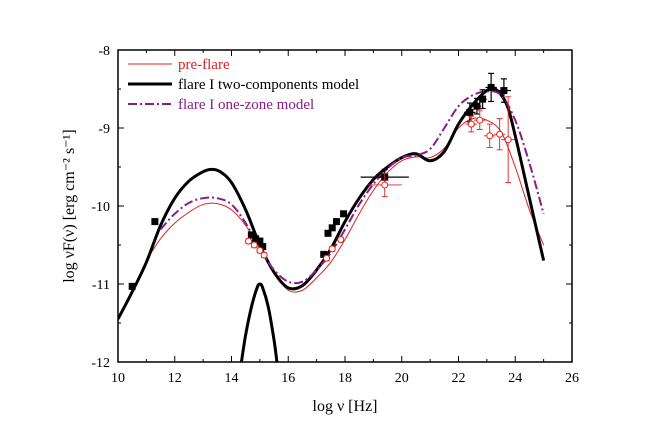  Describe the element at coordinates (345, 406) in the screenshot. I see `x-axis-label: log ν [Hz]` at that location.